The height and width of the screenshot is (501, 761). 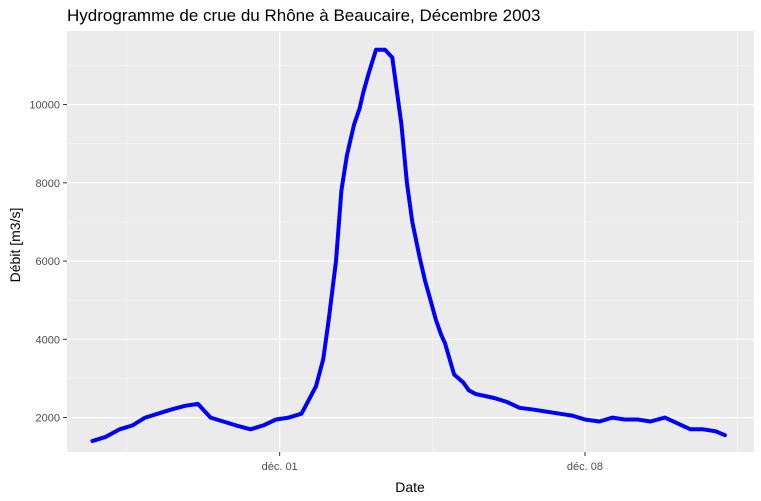 What do you see at coordinates (48, 184) in the screenshot?
I see `y-tick-label: 8000` at bounding box center [48, 184].